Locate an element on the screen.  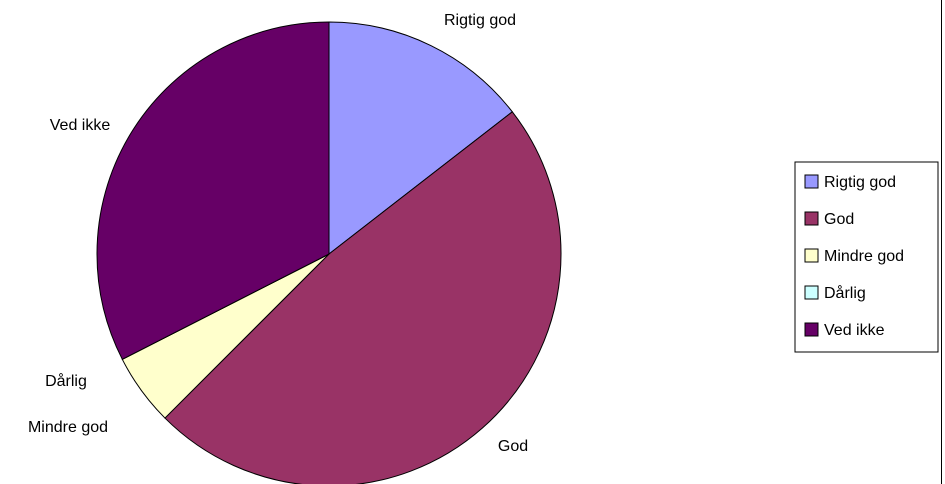
legend-swatch-rigtig-god is located at coordinates (811, 181).